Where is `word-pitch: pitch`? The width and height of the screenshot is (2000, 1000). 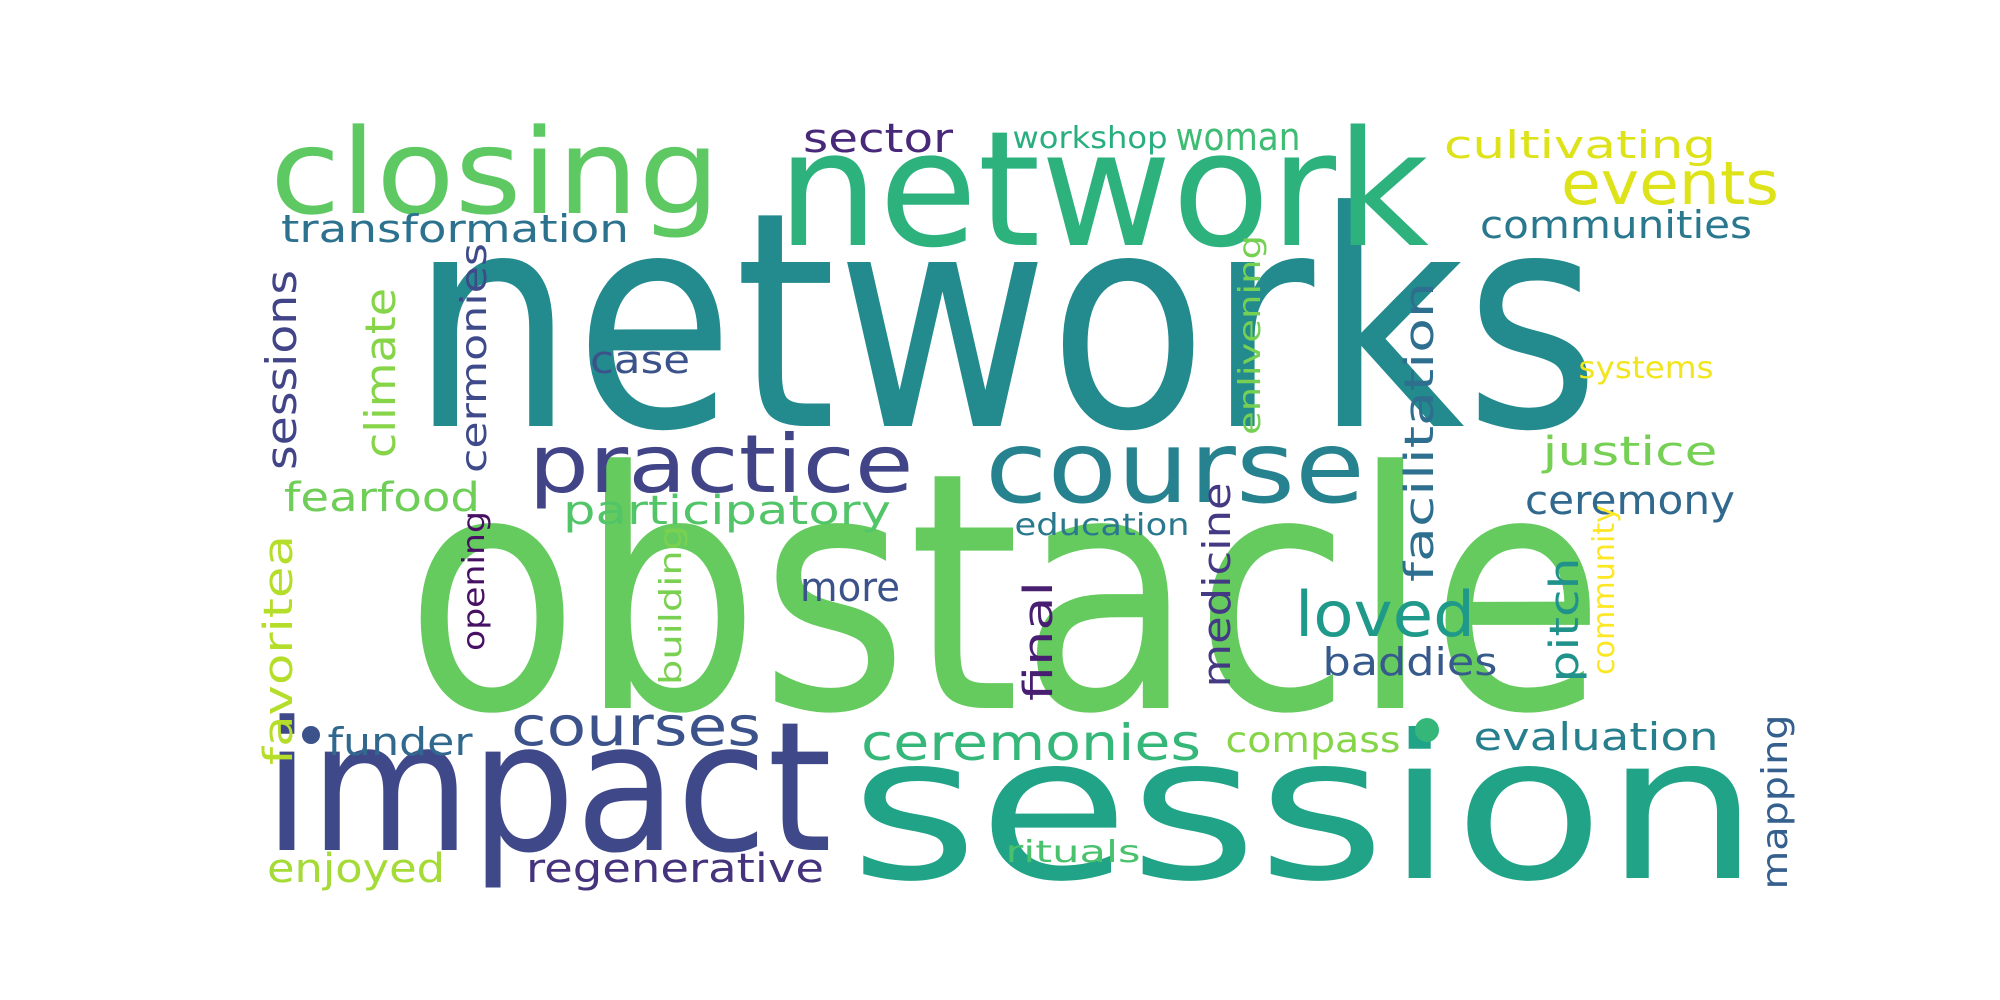
word-pitch: pitch is located at coordinates (1565, 620).